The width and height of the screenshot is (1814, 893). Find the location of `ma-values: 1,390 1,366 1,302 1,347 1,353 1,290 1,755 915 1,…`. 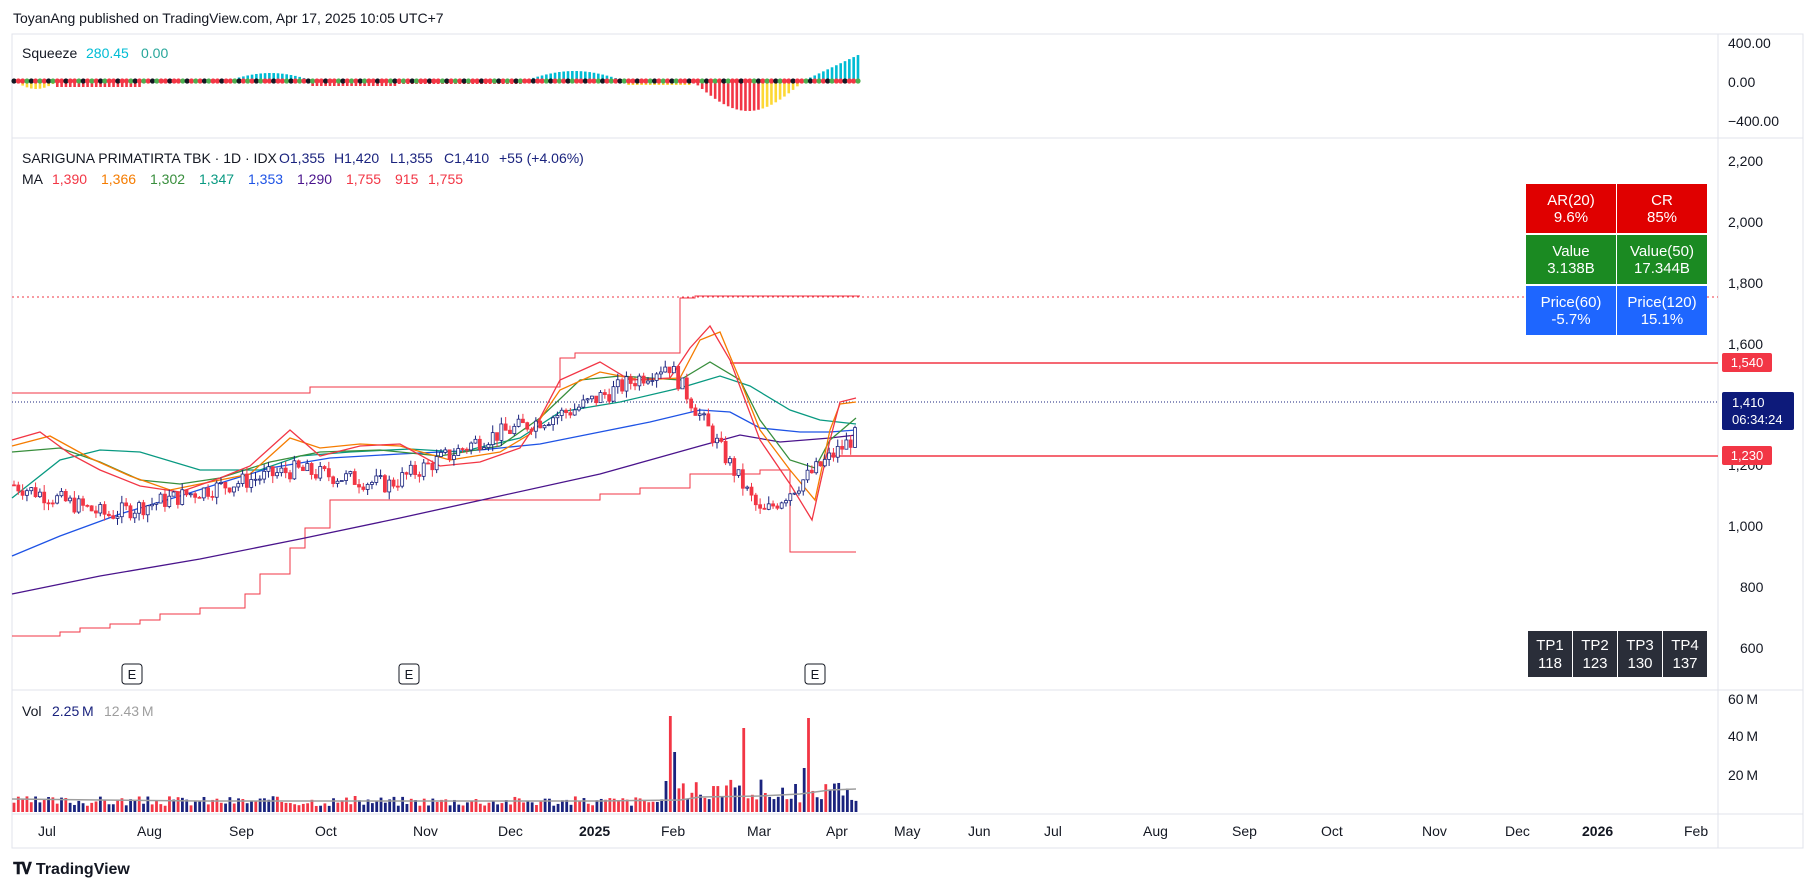

ma-values: 1,390 1,366 1,302 1,347 1,353 1,290 1,755 915 1,… is located at coordinates (257, 179).